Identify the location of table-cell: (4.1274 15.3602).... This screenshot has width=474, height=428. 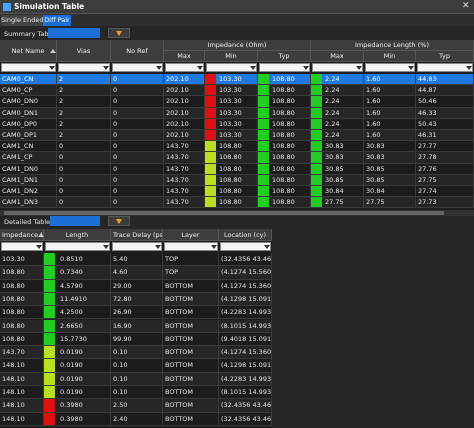
(245, 286).